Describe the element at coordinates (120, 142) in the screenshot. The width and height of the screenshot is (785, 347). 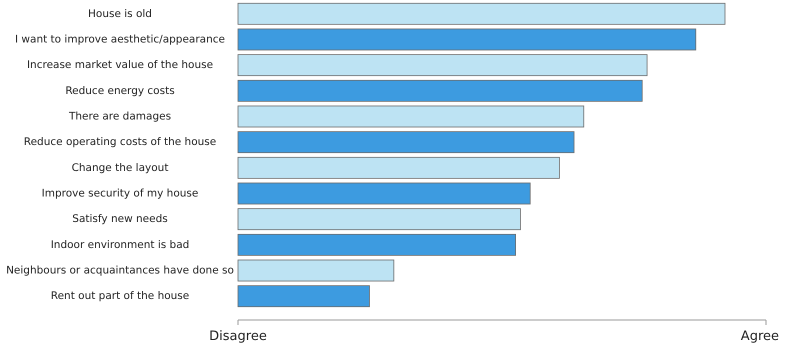
I see `y-tick-label: Reduce operating costs of the house` at that location.